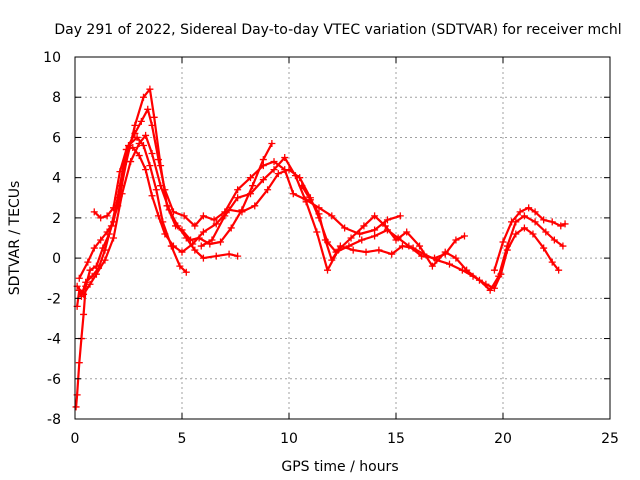 This screenshot has width=640, height=480. What do you see at coordinates (15, 238) in the screenshot?
I see `y-axis-title: SDTVAR / TECUs` at bounding box center [15, 238].